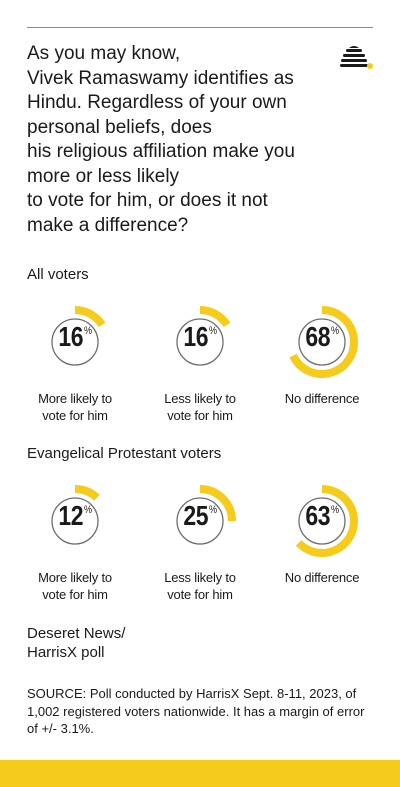 Image resolution: width=400 pixels, height=787 pixels. What do you see at coordinates (322, 515) in the screenshot?
I see `gauge-value: 63%` at bounding box center [322, 515].